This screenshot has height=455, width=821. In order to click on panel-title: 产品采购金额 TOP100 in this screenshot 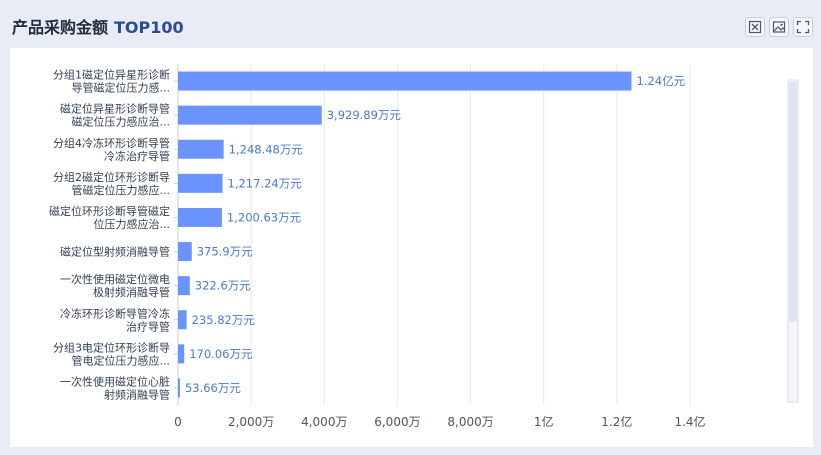, I will do `click(98, 26)`.